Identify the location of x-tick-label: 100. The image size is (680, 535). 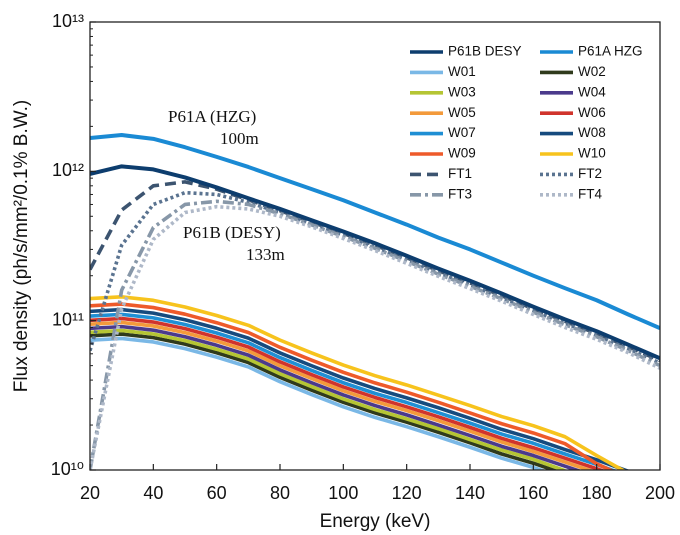
(343, 493).